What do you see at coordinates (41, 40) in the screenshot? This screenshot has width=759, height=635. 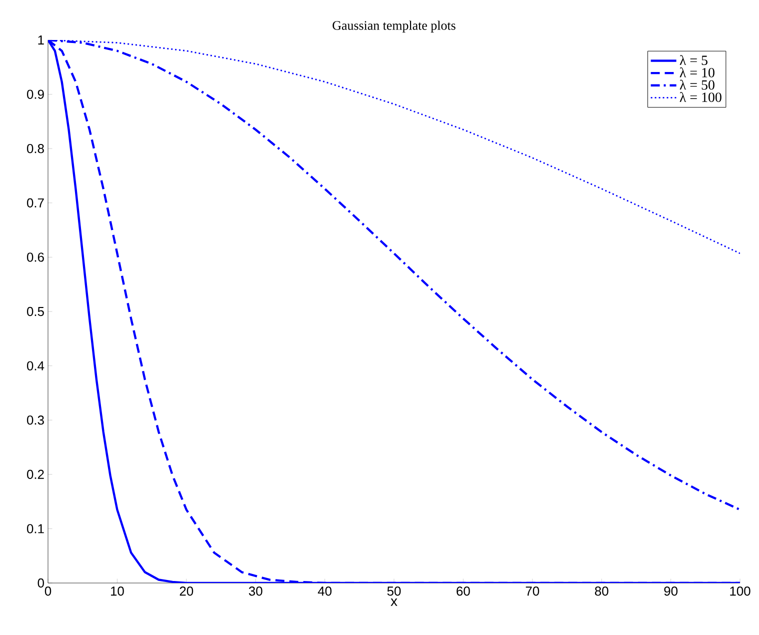 I see `y-tick-label: 1` at bounding box center [41, 40].